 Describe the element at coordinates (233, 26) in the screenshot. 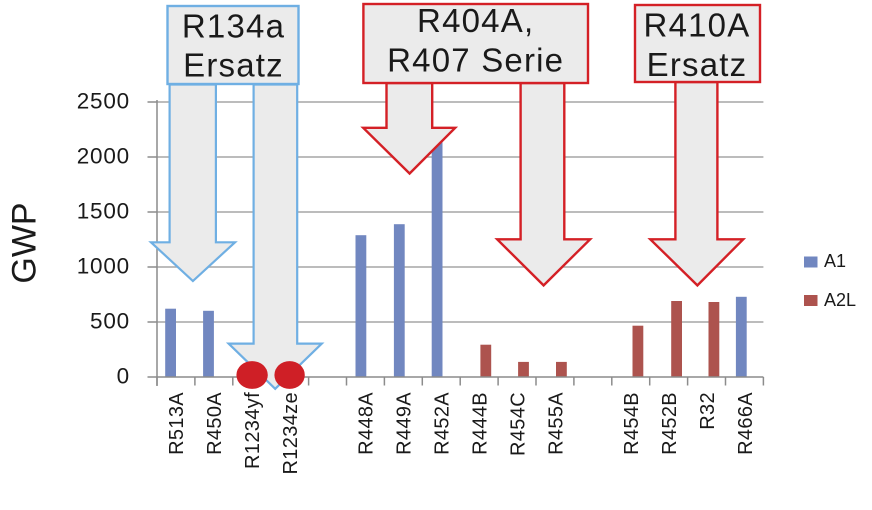

I see `svg-text: R134a` at that location.